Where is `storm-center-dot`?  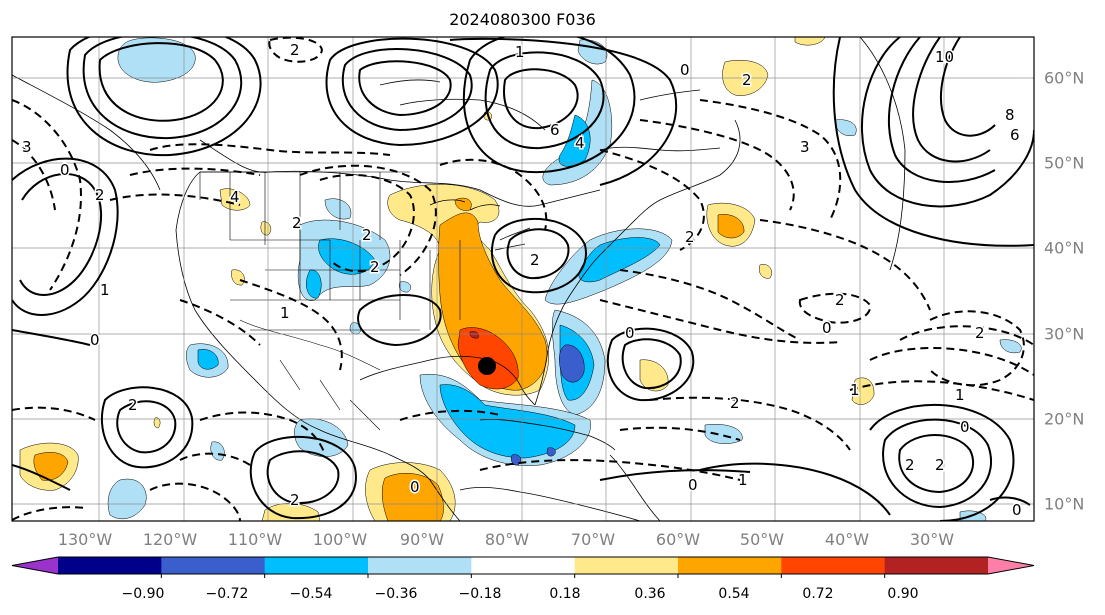
storm-center-dot is located at coordinates (487, 366).